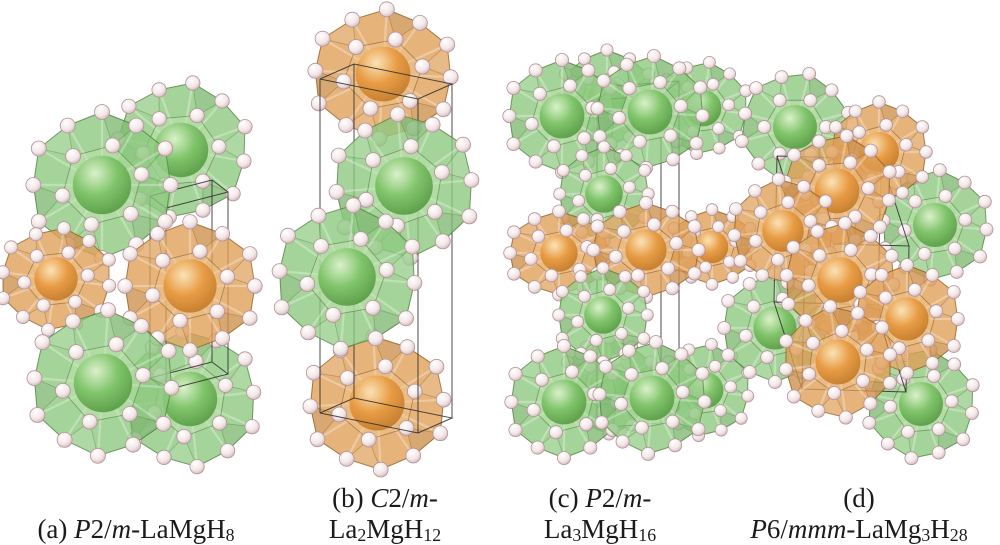 The image size is (1000, 545). What do you see at coordinates (647, 535) in the screenshot?
I see `formula-subscript: 16` at bounding box center [647, 535].